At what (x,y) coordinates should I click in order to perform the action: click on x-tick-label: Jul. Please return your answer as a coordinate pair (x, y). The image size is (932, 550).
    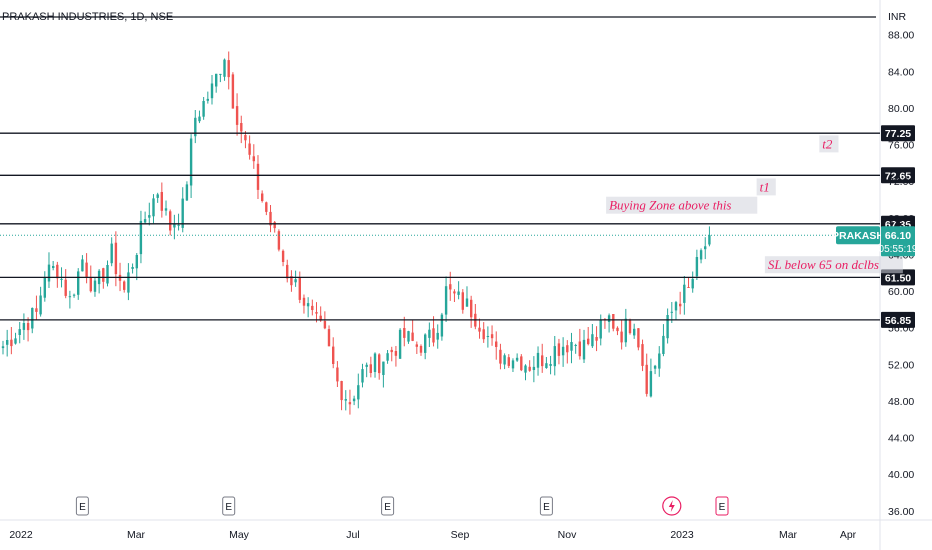
    Looking at the image, I should click on (352, 535).